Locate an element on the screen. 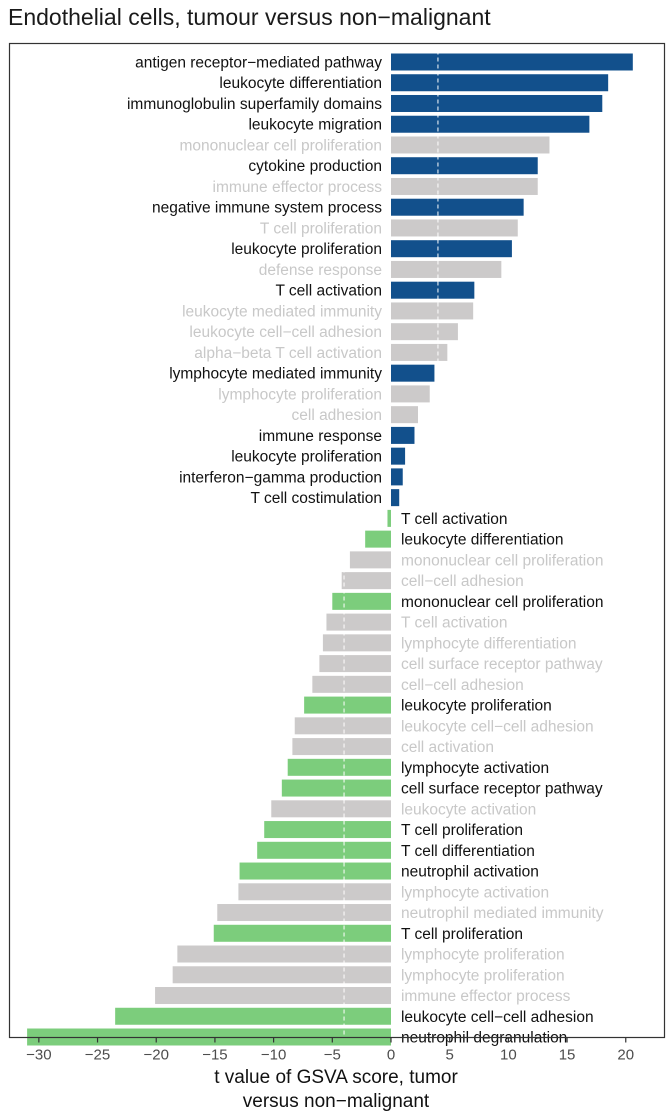  x-tick-label: 15 is located at coordinates (567, 1055).